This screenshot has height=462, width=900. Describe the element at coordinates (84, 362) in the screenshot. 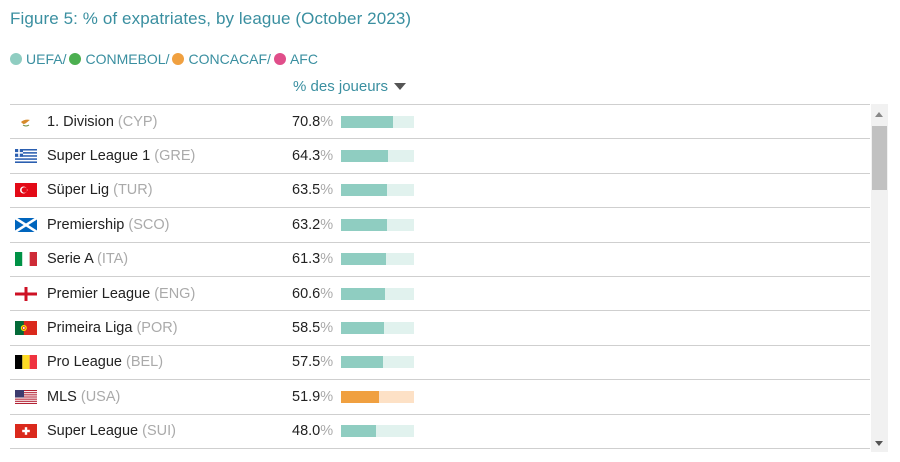

I see `league-label: Pro League` at that location.